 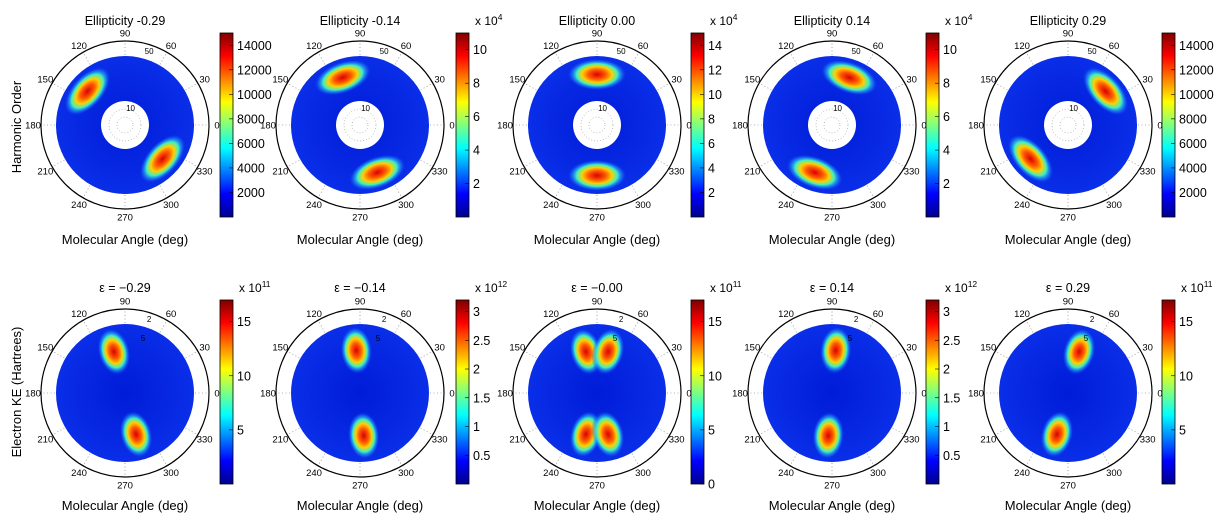 I want to click on angle-label: 60, so click(x=1114, y=46).